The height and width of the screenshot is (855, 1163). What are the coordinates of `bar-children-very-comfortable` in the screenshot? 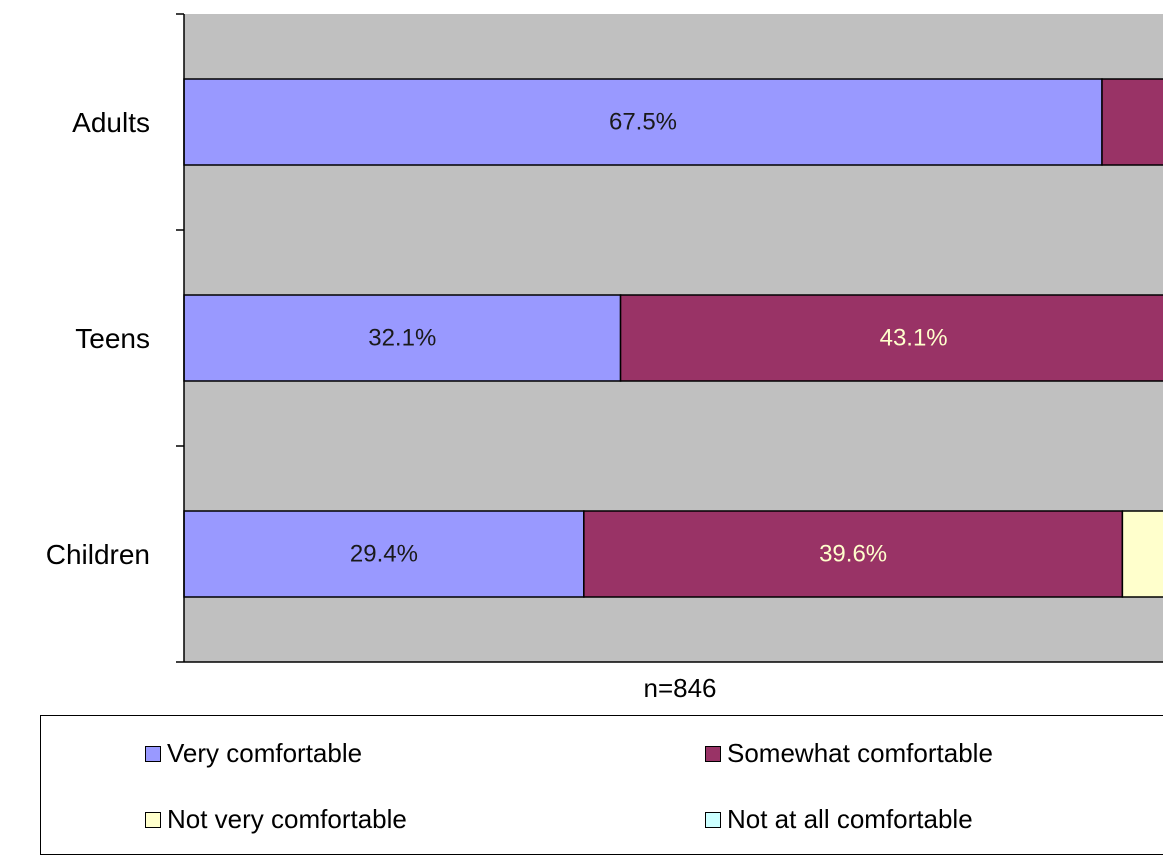 It's located at (384, 554).